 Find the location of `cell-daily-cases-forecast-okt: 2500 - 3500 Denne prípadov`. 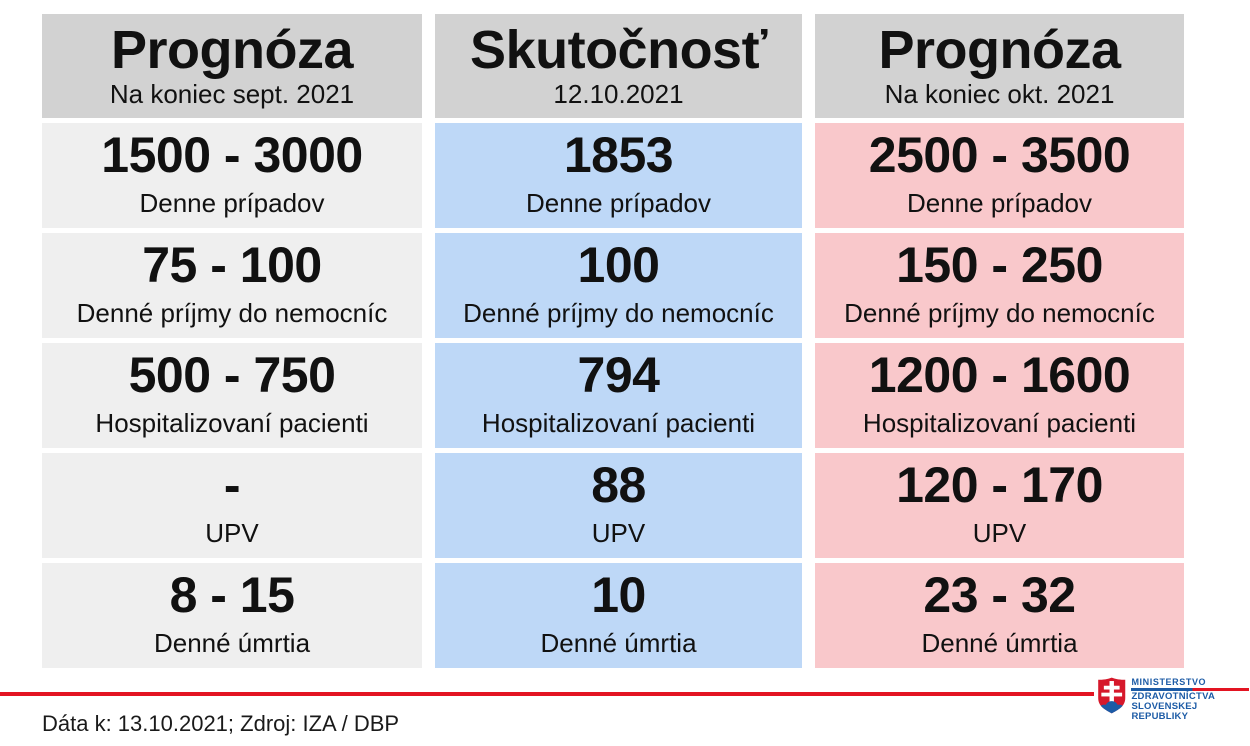

cell-daily-cases-forecast-okt: 2500 - 3500 Denne prípadov is located at coordinates (999, 175).